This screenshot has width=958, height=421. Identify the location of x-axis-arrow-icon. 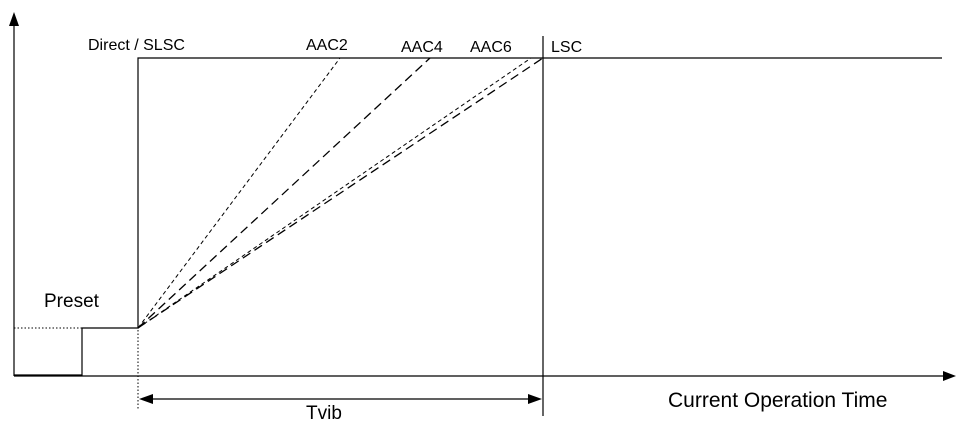
(949, 376).